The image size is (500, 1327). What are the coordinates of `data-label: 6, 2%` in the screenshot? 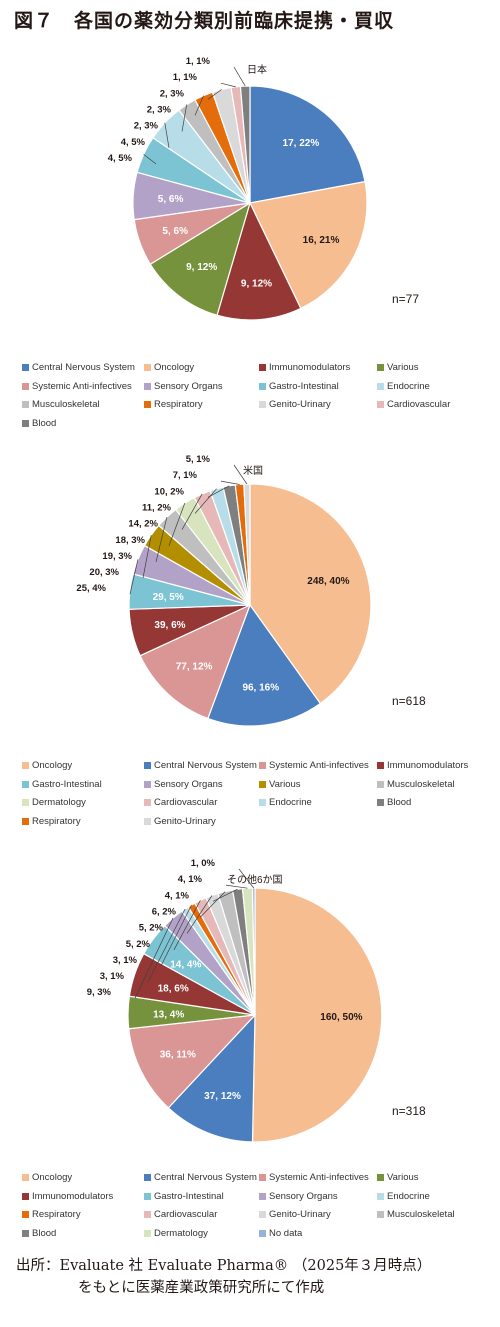 It's located at (164, 912).